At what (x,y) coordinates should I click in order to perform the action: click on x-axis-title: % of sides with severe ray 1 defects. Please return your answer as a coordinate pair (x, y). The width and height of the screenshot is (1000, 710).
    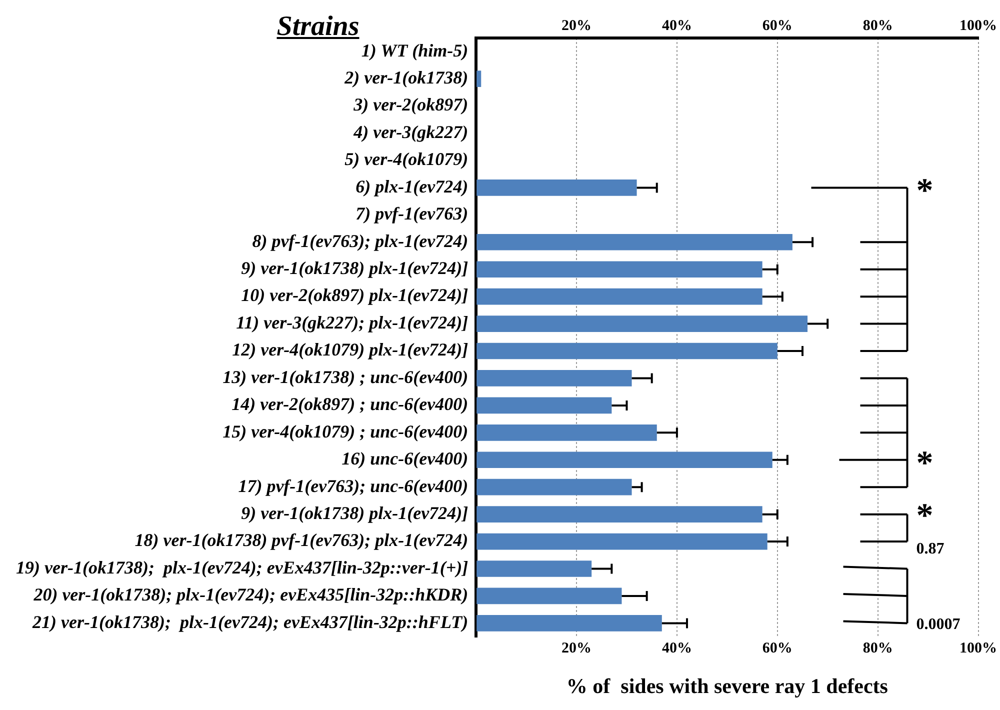
    Looking at the image, I should click on (727, 686).